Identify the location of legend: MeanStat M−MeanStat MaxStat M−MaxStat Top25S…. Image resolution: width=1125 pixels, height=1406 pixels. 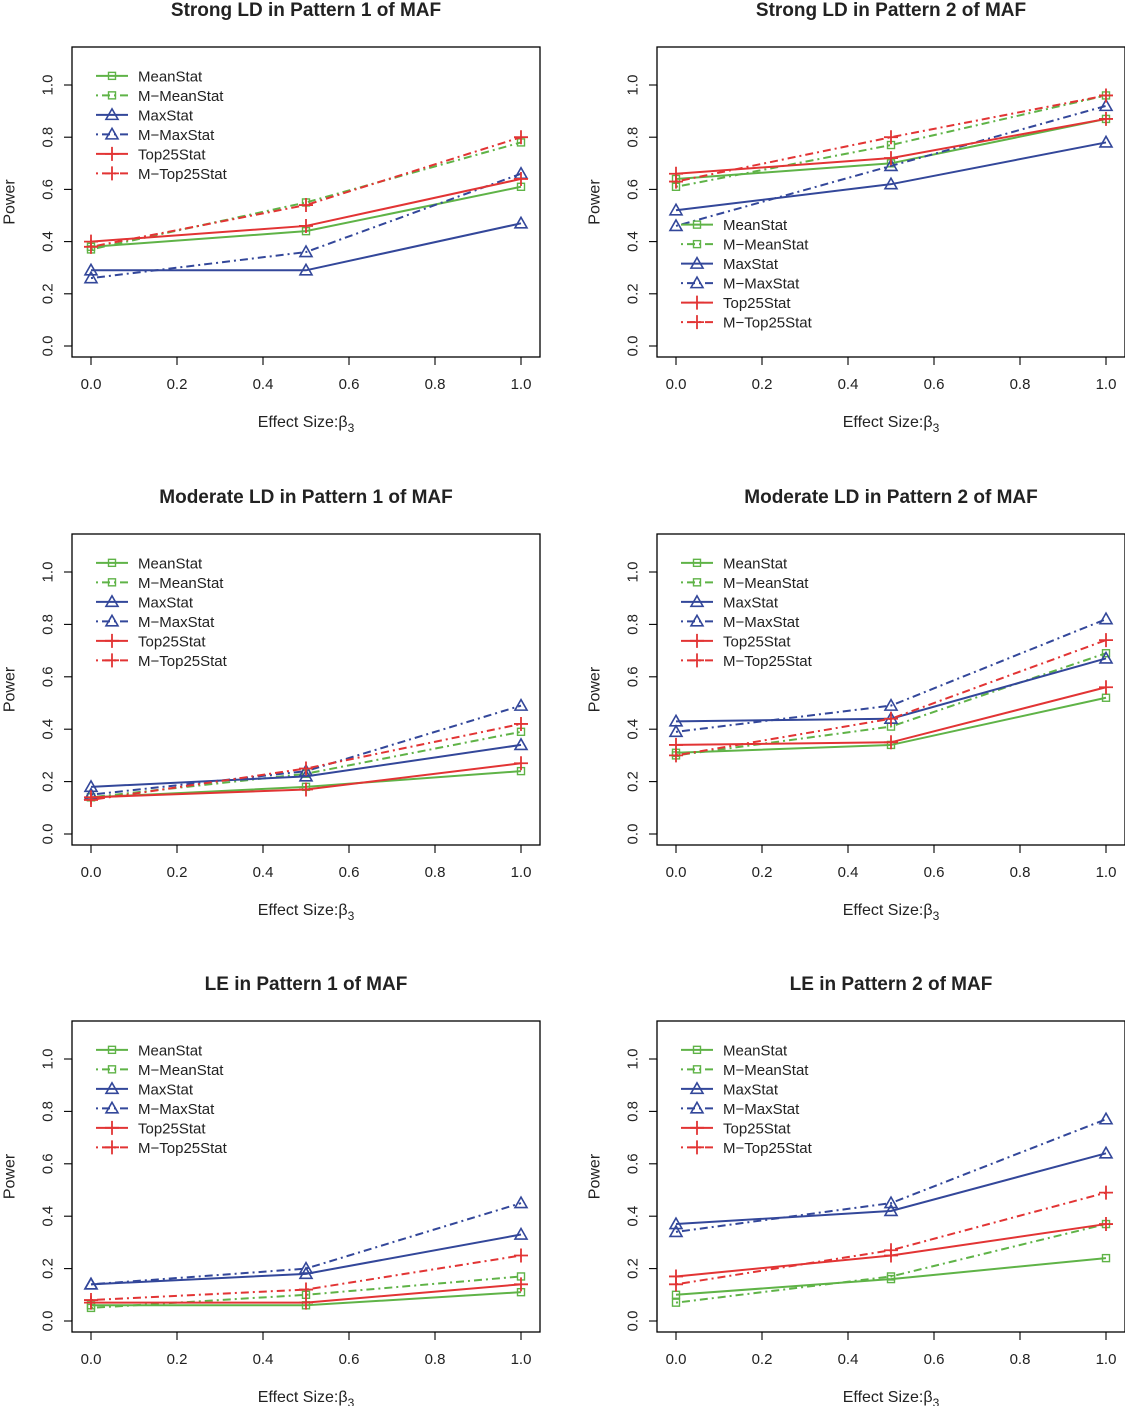
(162, 125).